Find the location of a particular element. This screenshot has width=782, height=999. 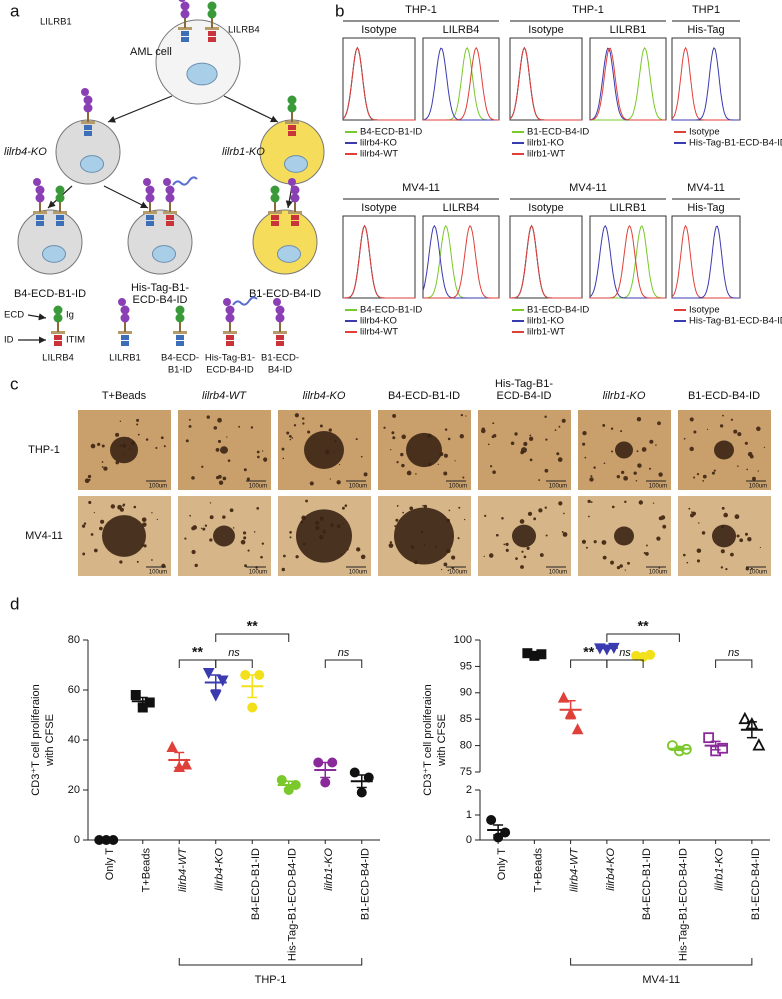

column-label: lilrb4-KO is located at coordinates (324, 396).